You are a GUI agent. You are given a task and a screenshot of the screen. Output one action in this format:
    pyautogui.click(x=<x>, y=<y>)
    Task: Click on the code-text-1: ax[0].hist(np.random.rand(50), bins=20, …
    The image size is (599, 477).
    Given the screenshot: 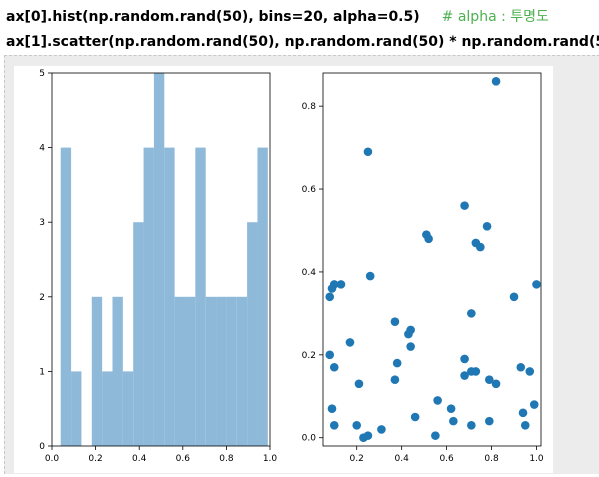 What is the action you would take?
    pyautogui.click(x=213, y=17)
    